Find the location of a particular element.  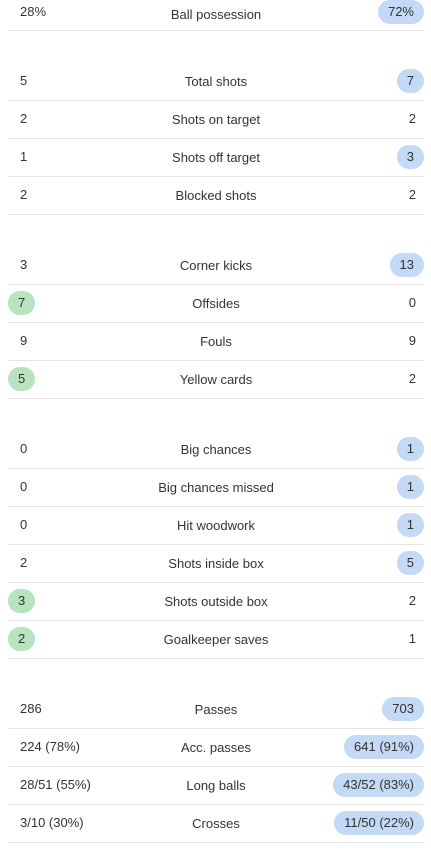

home-value-cell: 9 is located at coordinates (23, 341).